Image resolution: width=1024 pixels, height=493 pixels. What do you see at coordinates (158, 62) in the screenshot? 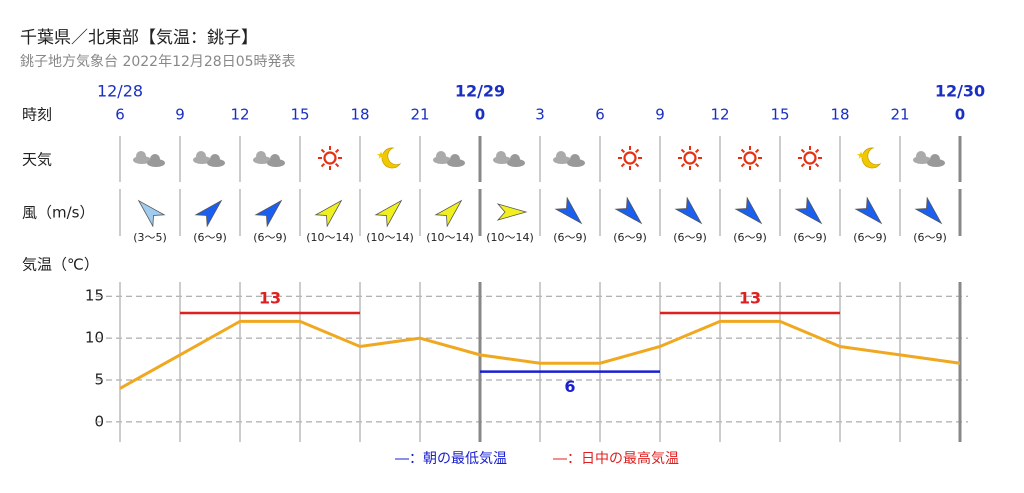
I see `subtitle: 銚子地方気象台 2022年12月28日05時発表` at bounding box center [158, 62].